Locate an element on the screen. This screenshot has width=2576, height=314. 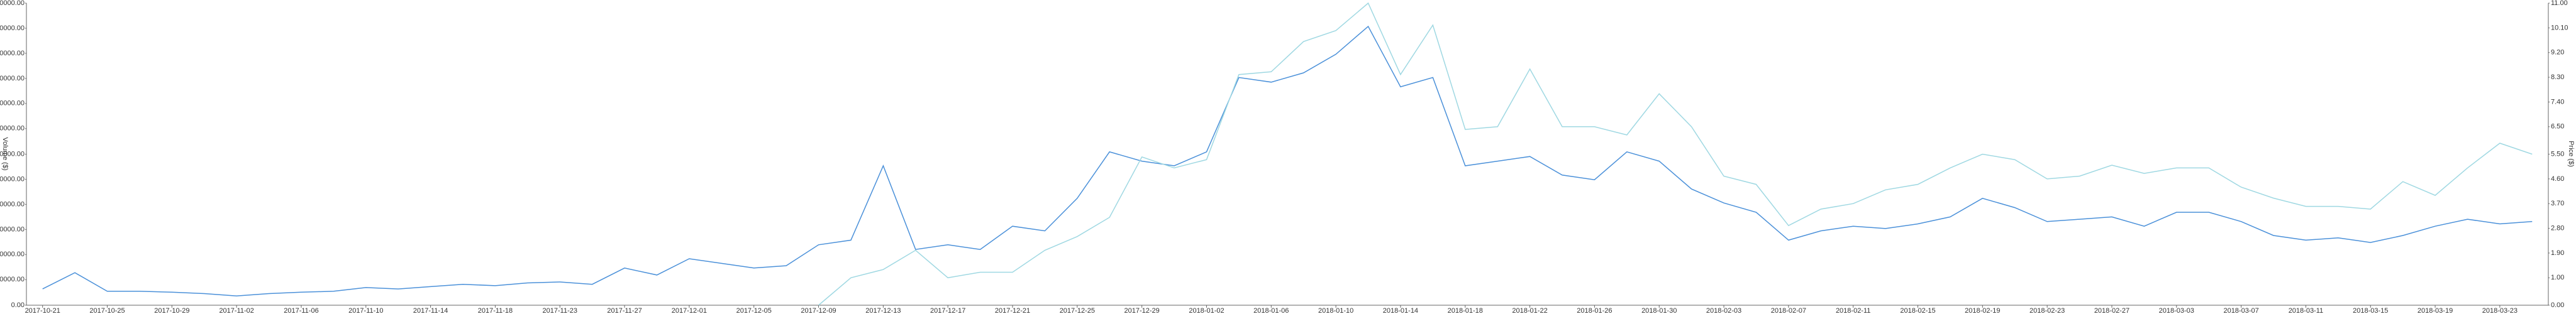
y2-tick-label: 1.90 is located at coordinates (2557, 253).